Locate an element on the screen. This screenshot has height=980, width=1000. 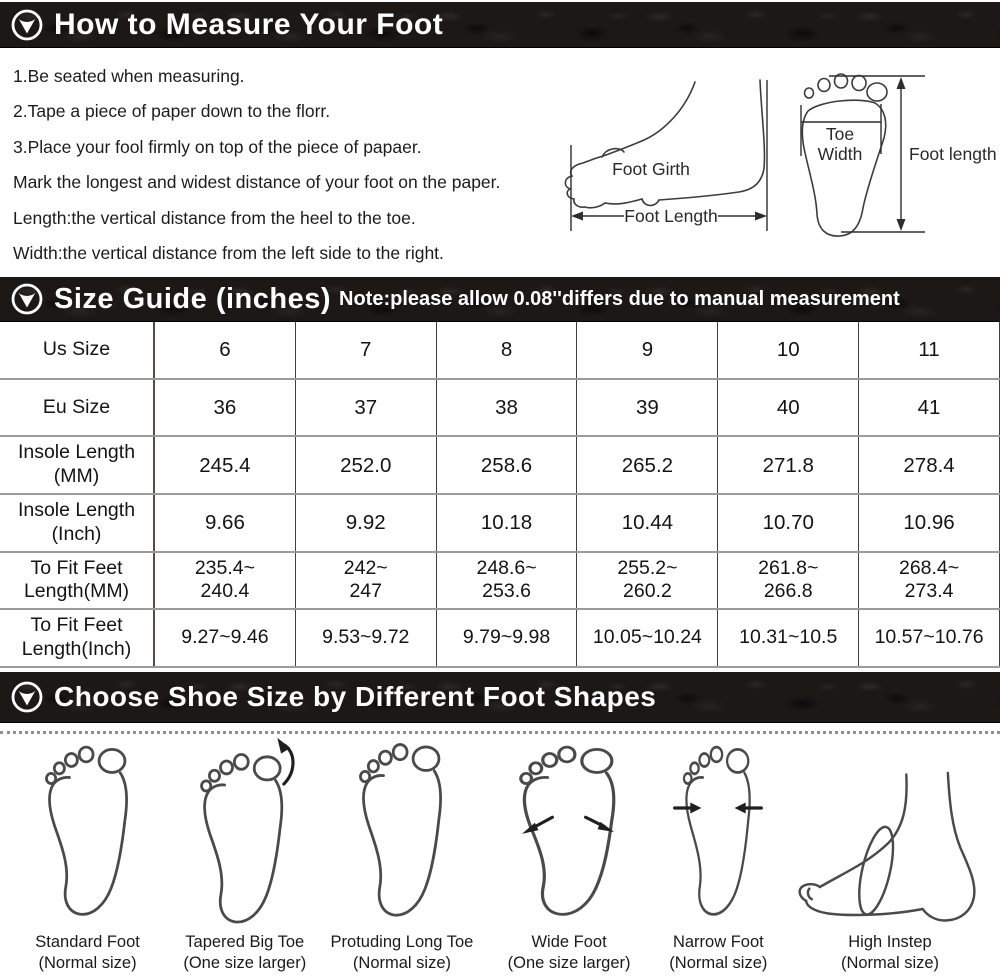
foot-girth-label: Foot Girth is located at coordinates (651, 169).